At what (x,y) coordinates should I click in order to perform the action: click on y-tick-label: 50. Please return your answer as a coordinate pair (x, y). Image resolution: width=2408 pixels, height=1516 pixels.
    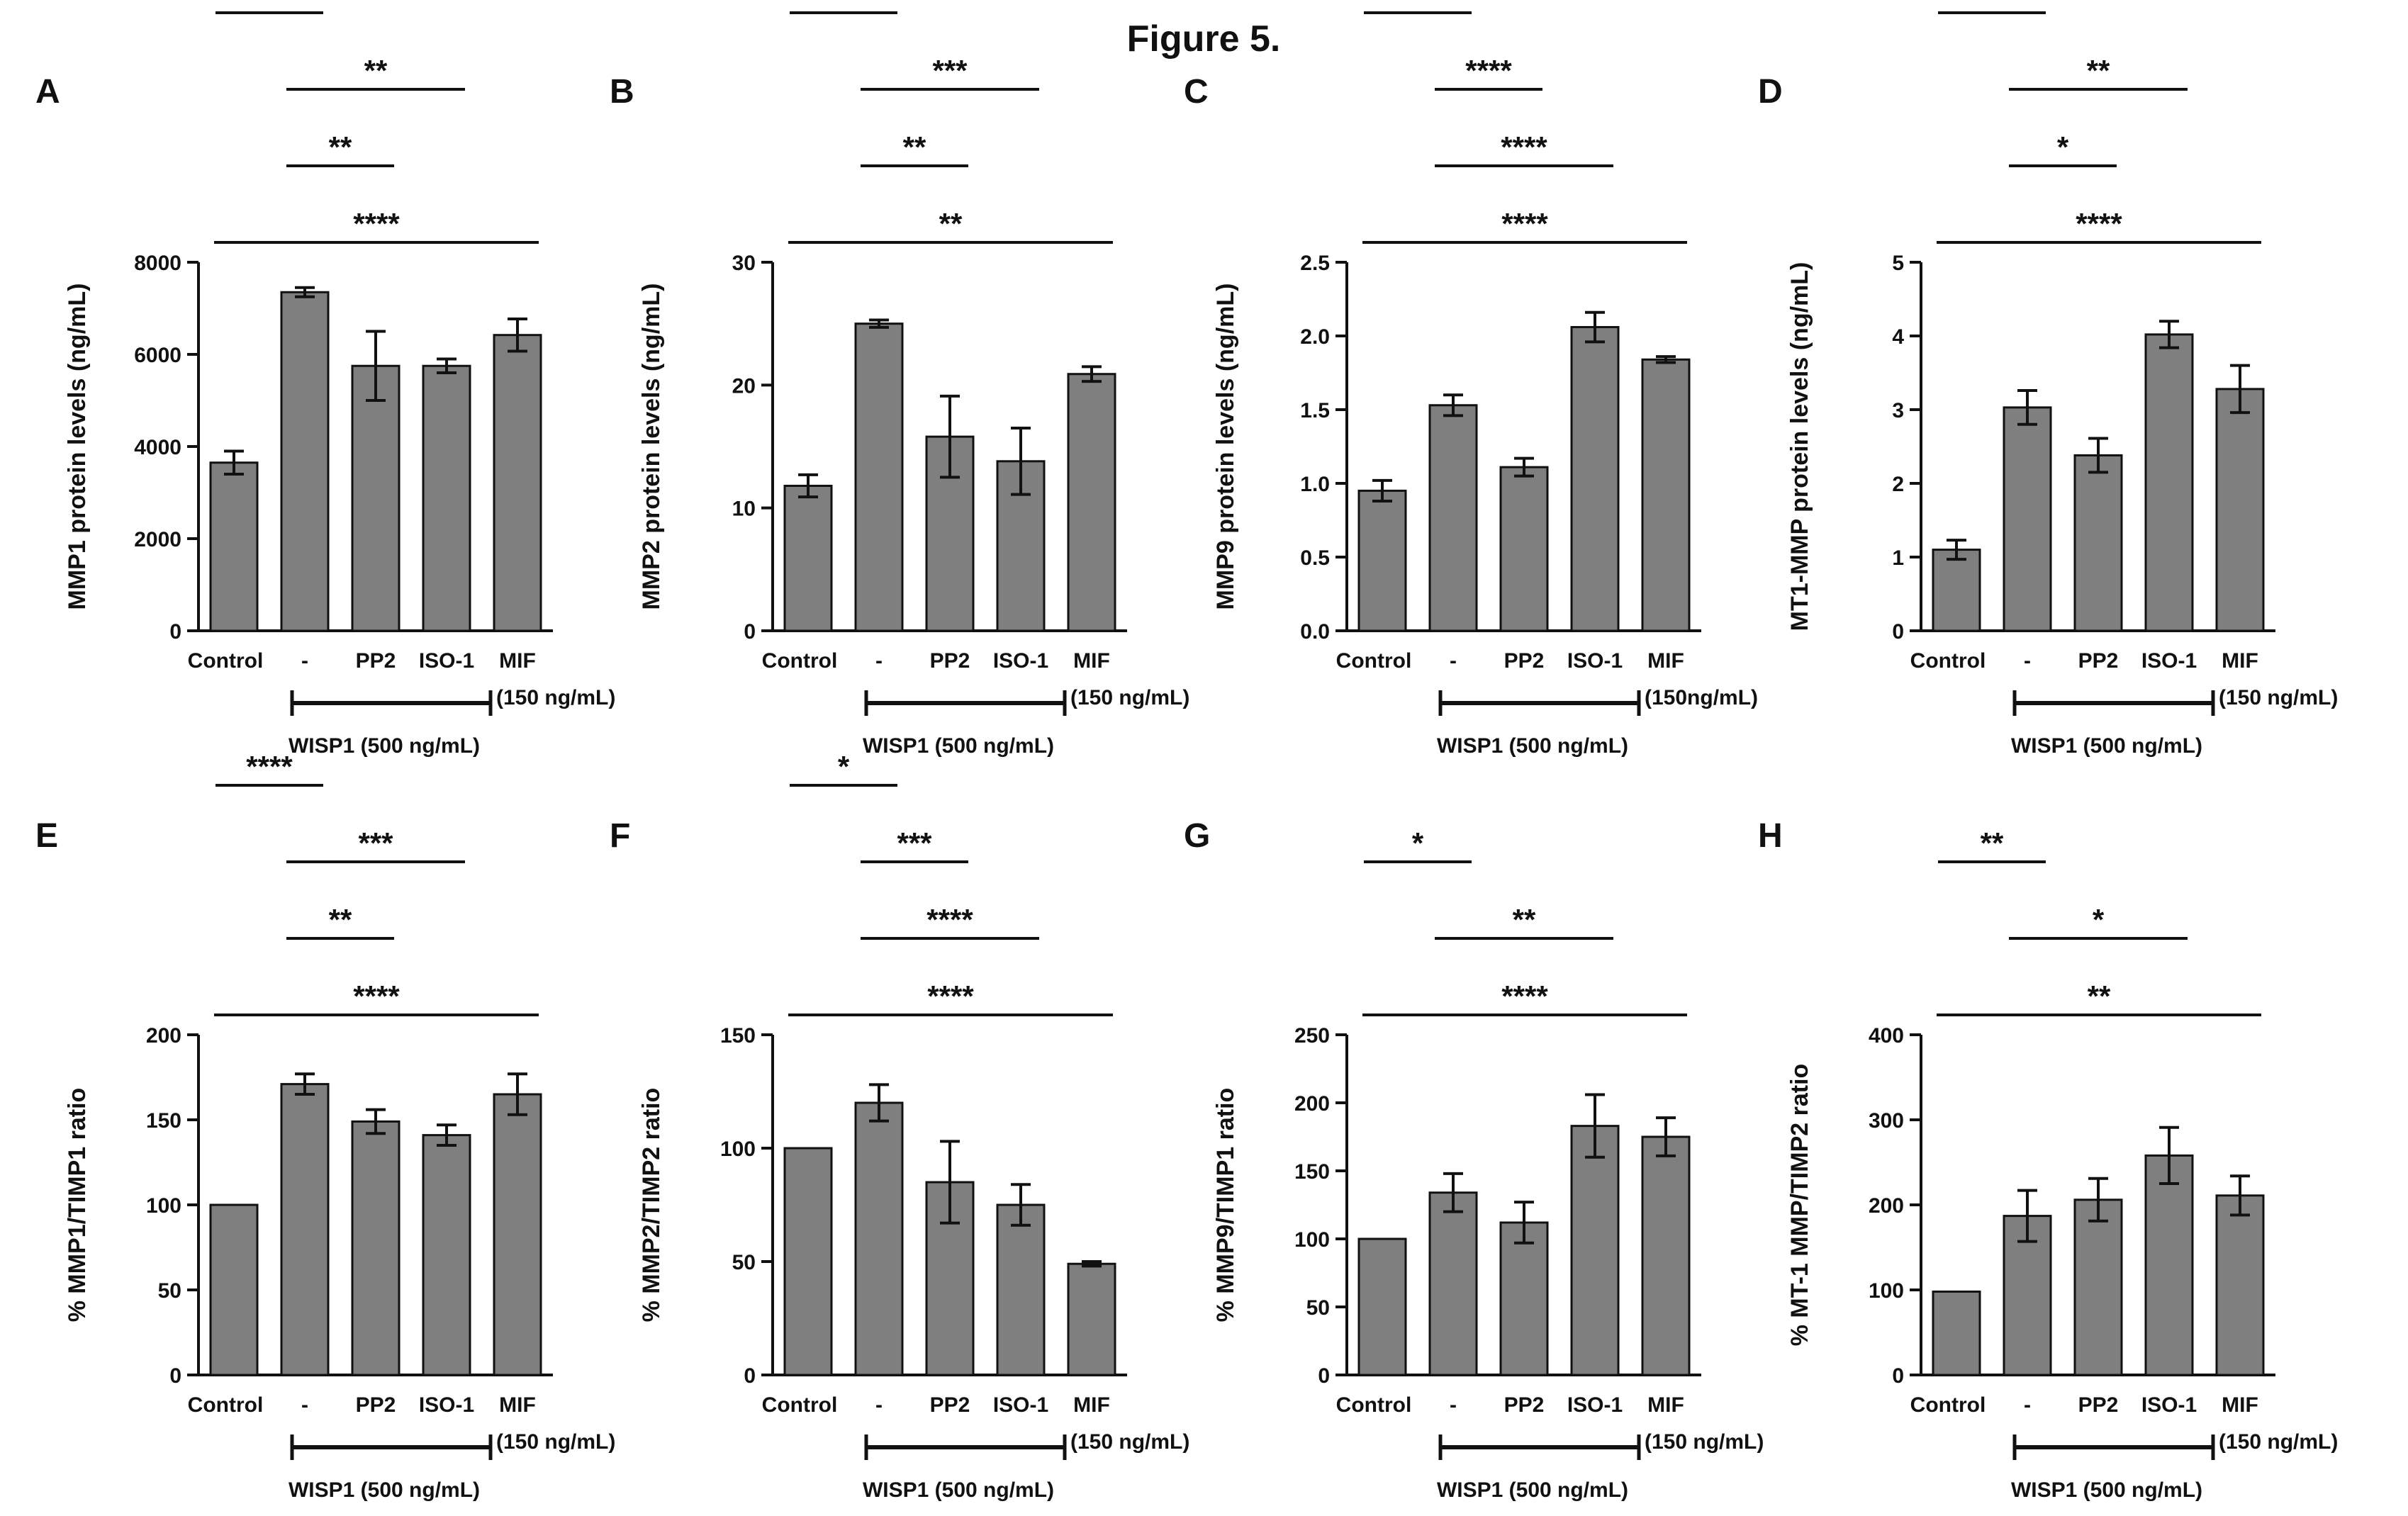
    Looking at the image, I should click on (744, 1262).